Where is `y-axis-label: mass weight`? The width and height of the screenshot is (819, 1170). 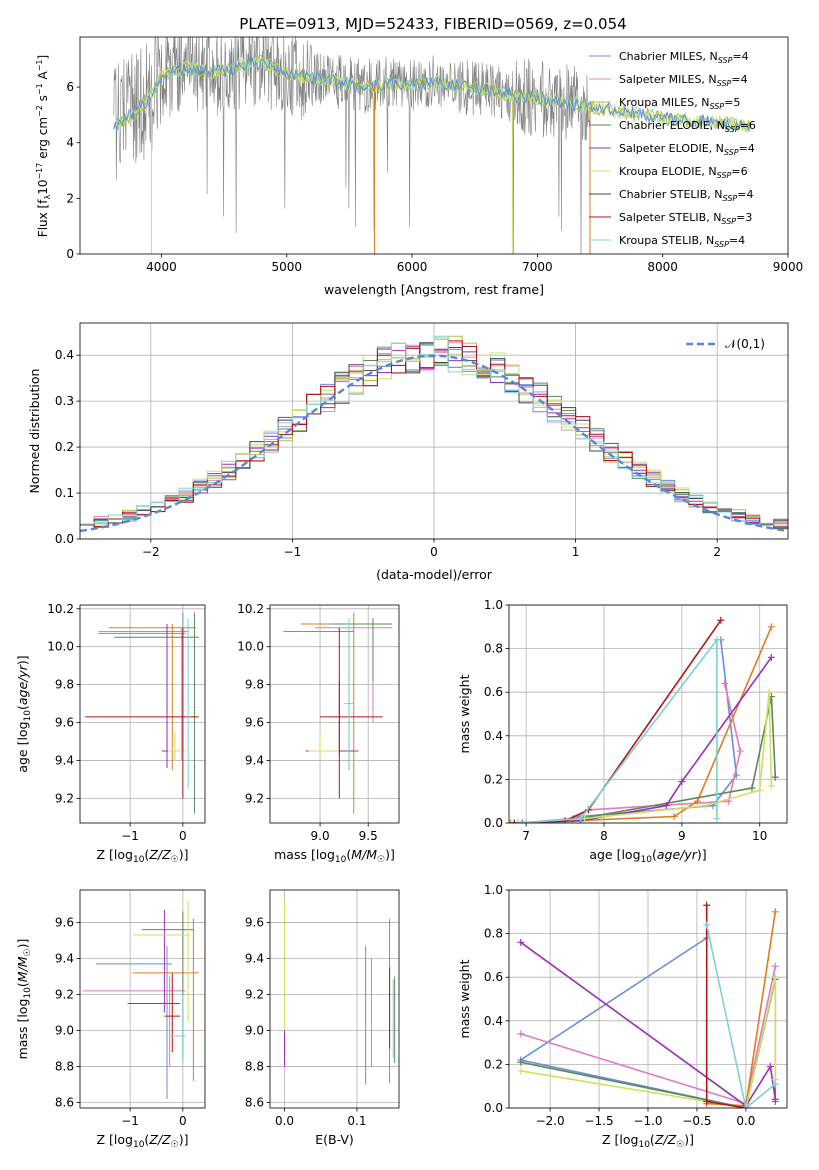 y-axis-label: mass weight is located at coordinates (464, 713).